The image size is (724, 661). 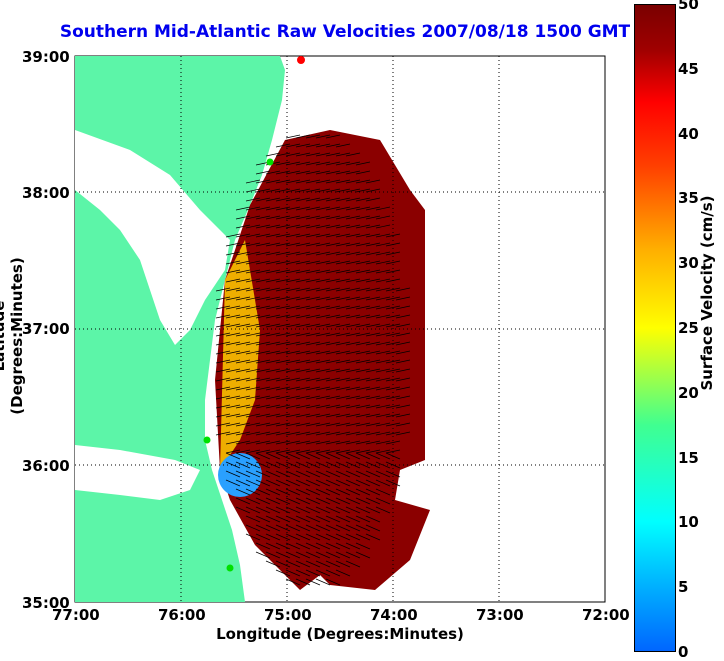 I want to click on colorbar-tick: 0, so click(x=683, y=652).